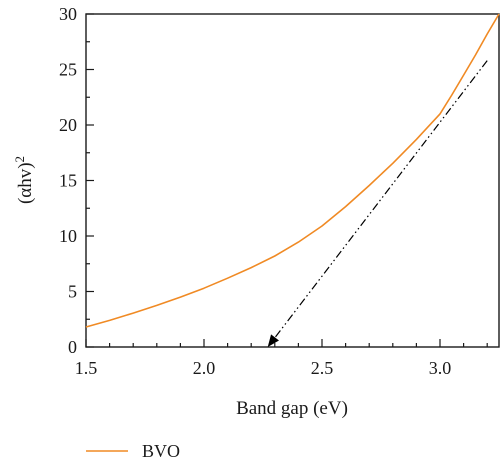 The image size is (500, 467). What do you see at coordinates (322, 368) in the screenshot?
I see `x-tick-label: 2.5` at bounding box center [322, 368].